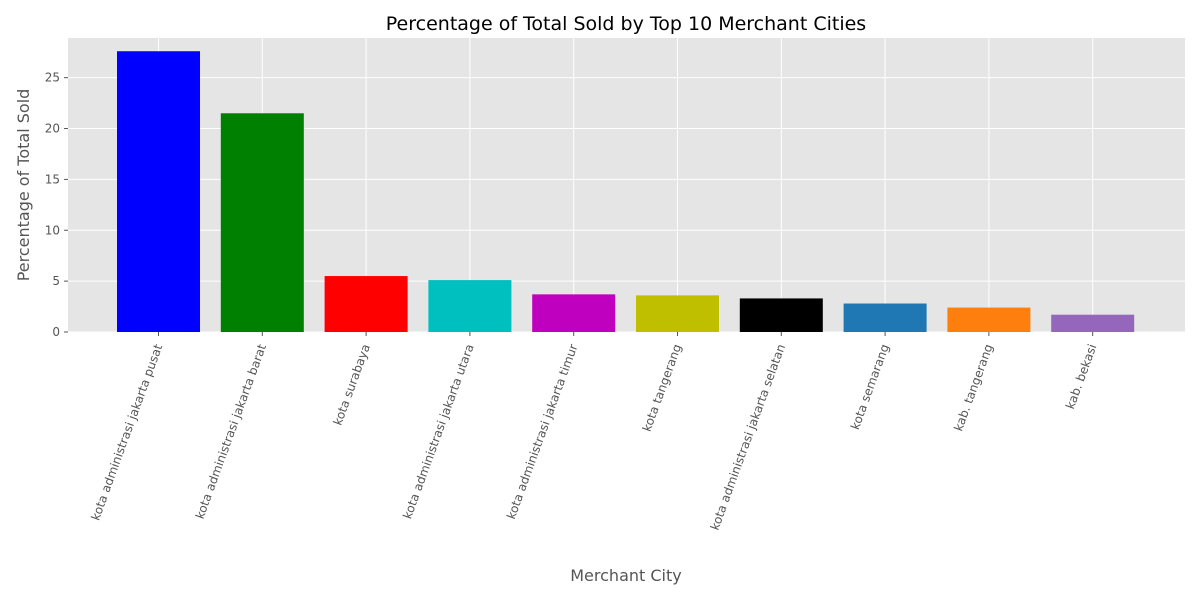  I want to click on x-tick-label: kab. tangerang, so click(973, 387).